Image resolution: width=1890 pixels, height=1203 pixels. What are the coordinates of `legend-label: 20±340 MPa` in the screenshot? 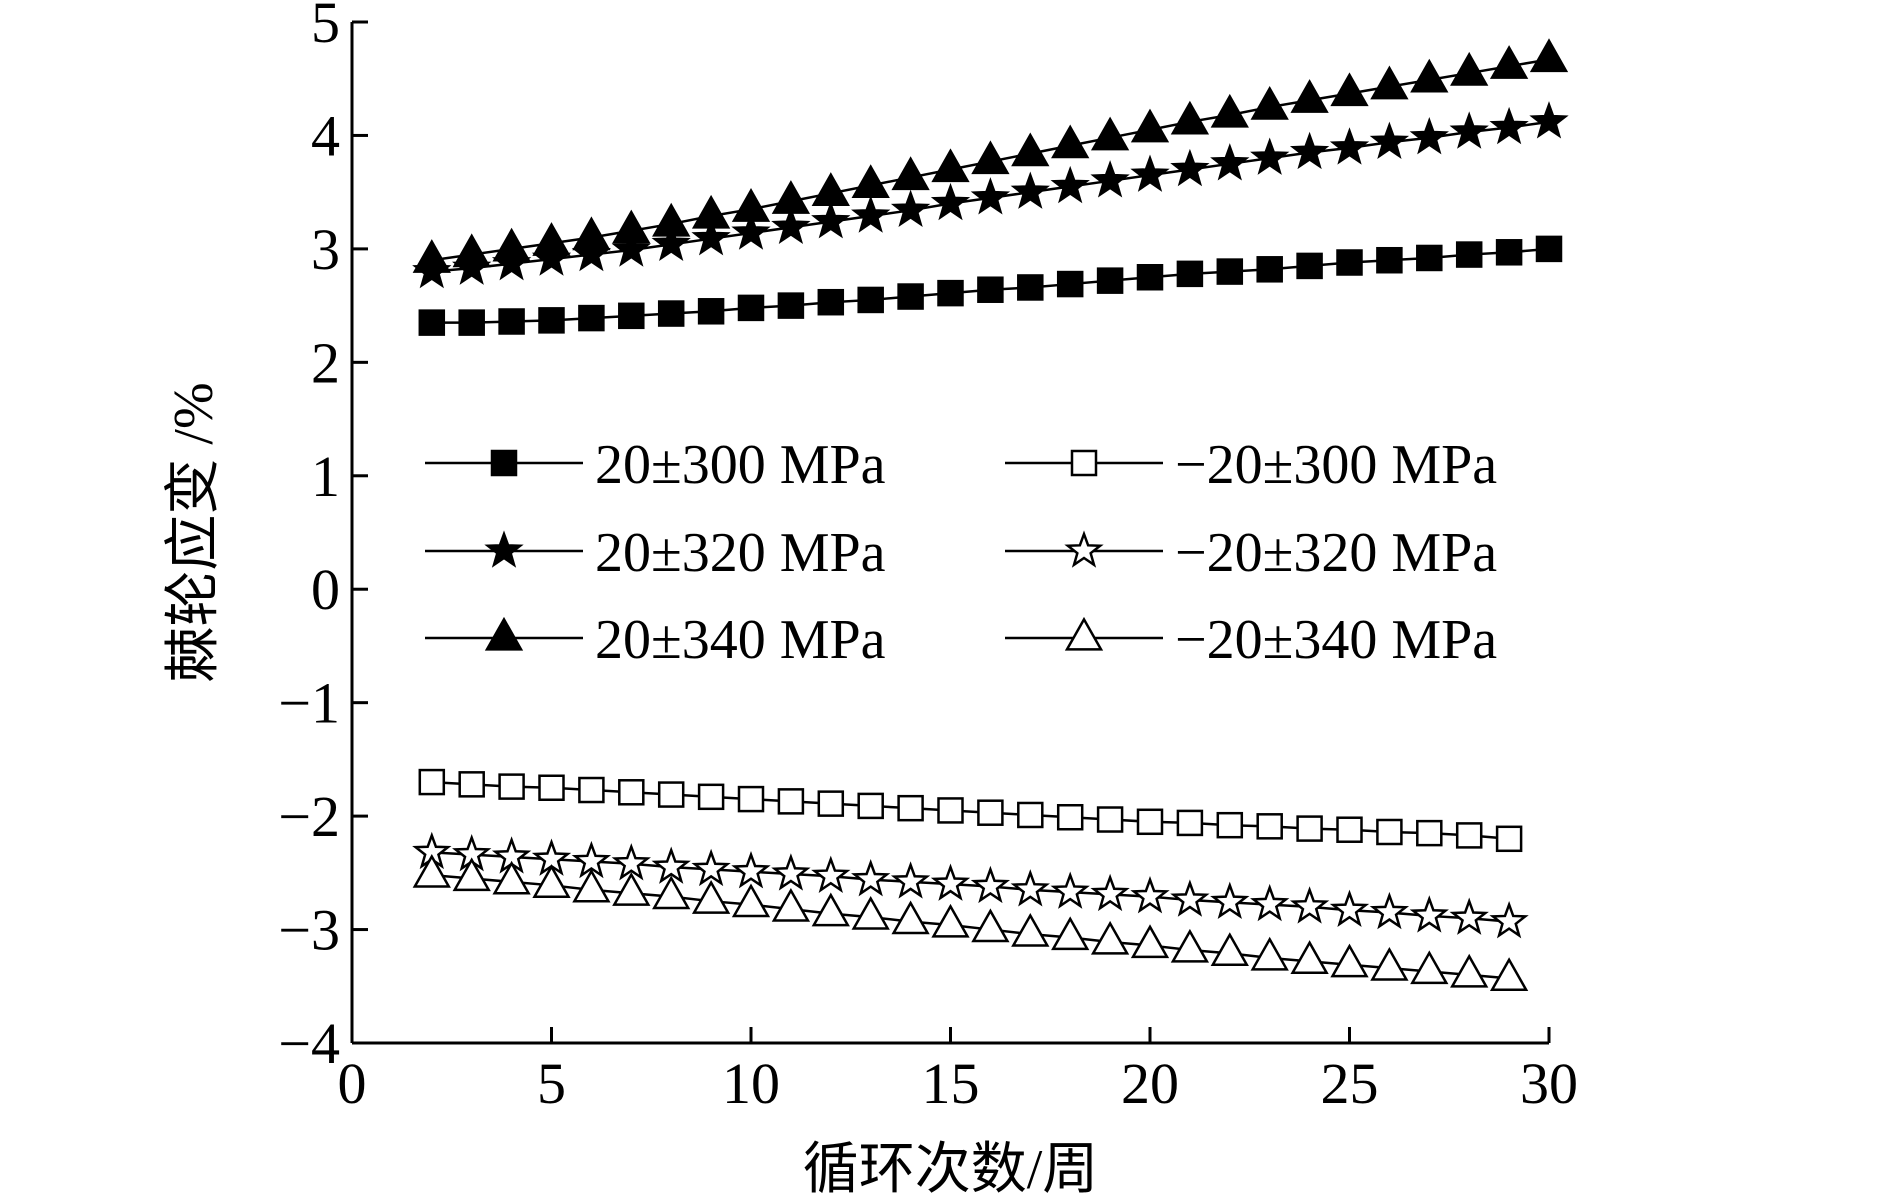 It's located at (740, 640).